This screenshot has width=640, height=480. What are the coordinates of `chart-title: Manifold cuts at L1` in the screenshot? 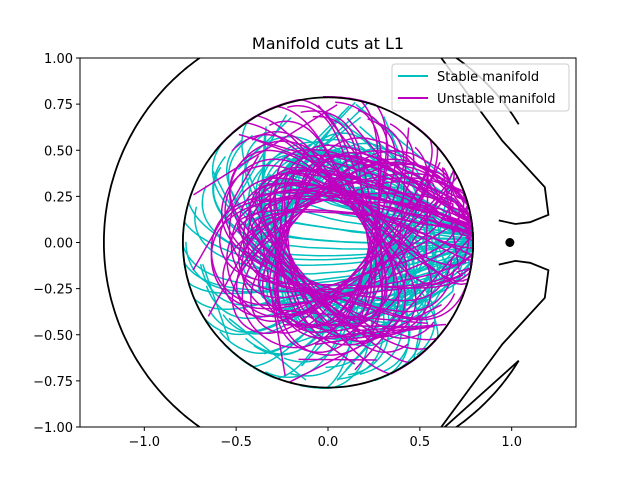 It's located at (328, 43).